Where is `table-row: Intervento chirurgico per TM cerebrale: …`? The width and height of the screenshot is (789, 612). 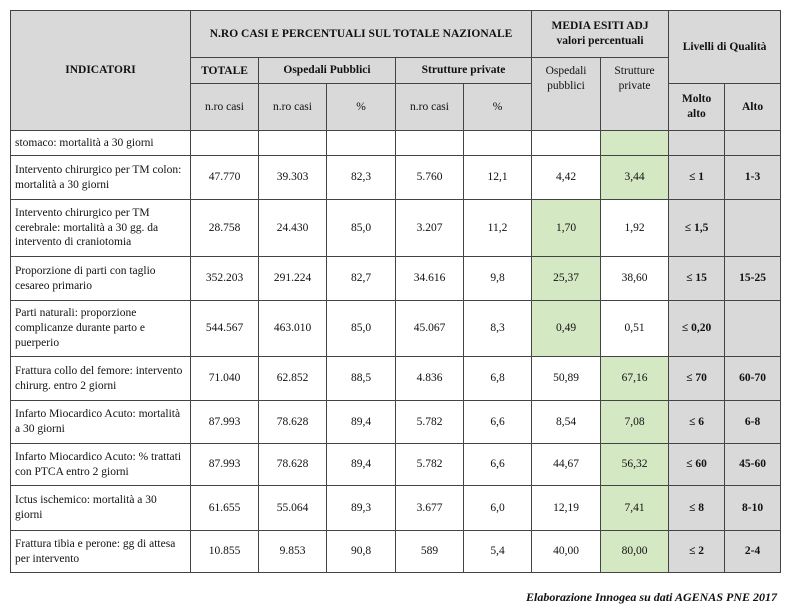 table-row: Intervento chirurgico per TM cerebrale: … is located at coordinates (396, 228).